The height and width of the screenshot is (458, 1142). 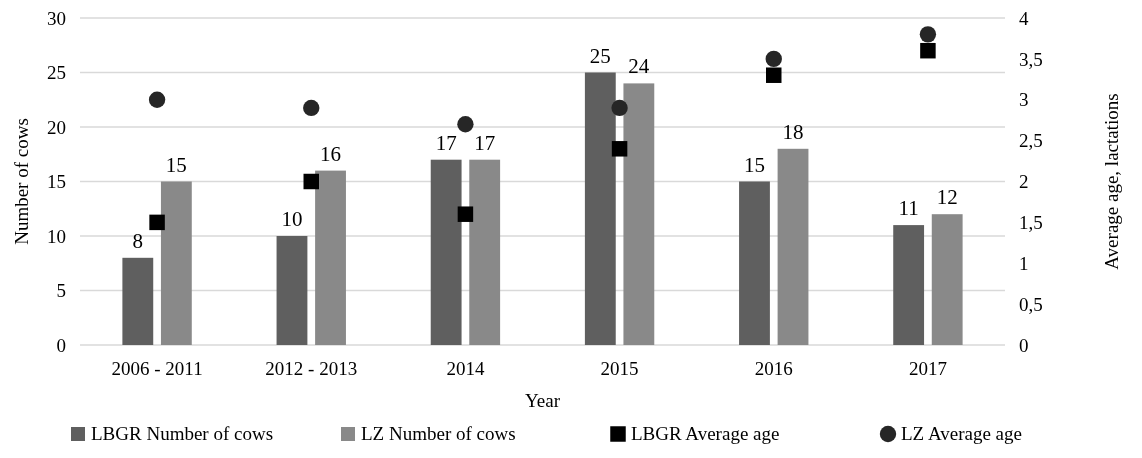 What do you see at coordinates (961, 433) in the screenshot?
I see `legend-label: LZ Average age` at bounding box center [961, 433].